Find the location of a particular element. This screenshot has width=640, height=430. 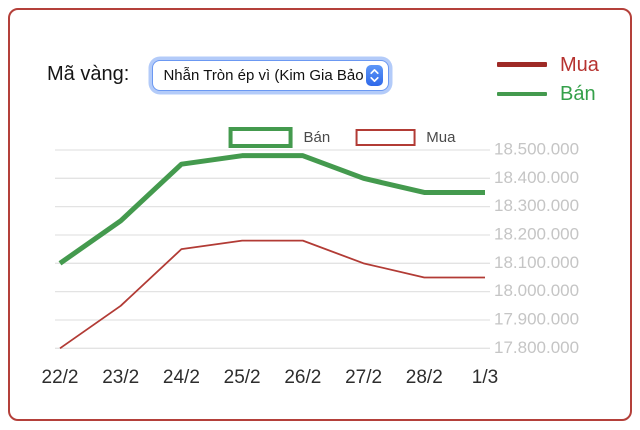

y-tick-label: 17.900.000 is located at coordinates (536, 318).